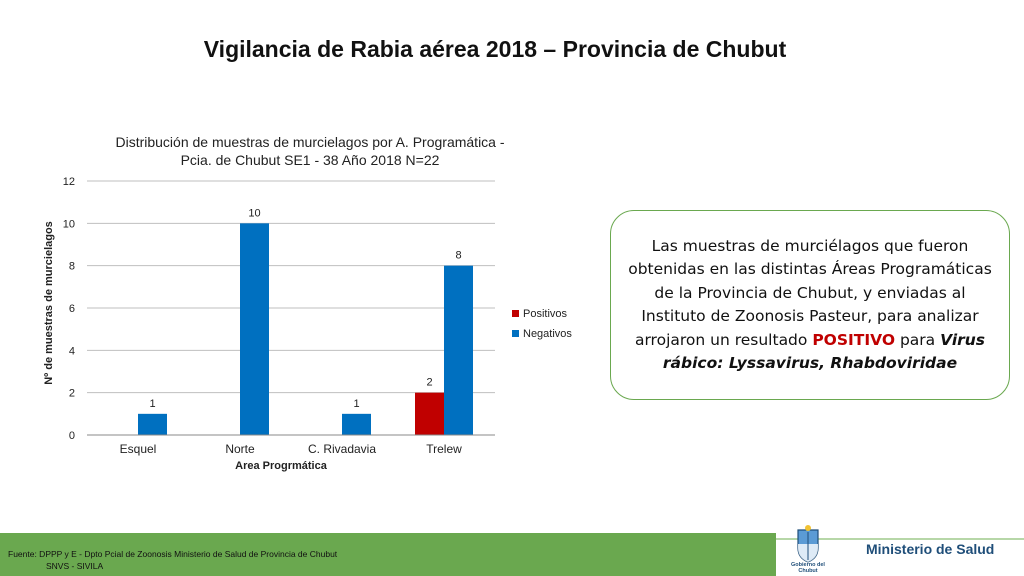 This screenshot has width=1024, height=576. What do you see at coordinates (515, 313) in the screenshot?
I see `legend-swatch-positivos` at bounding box center [515, 313].